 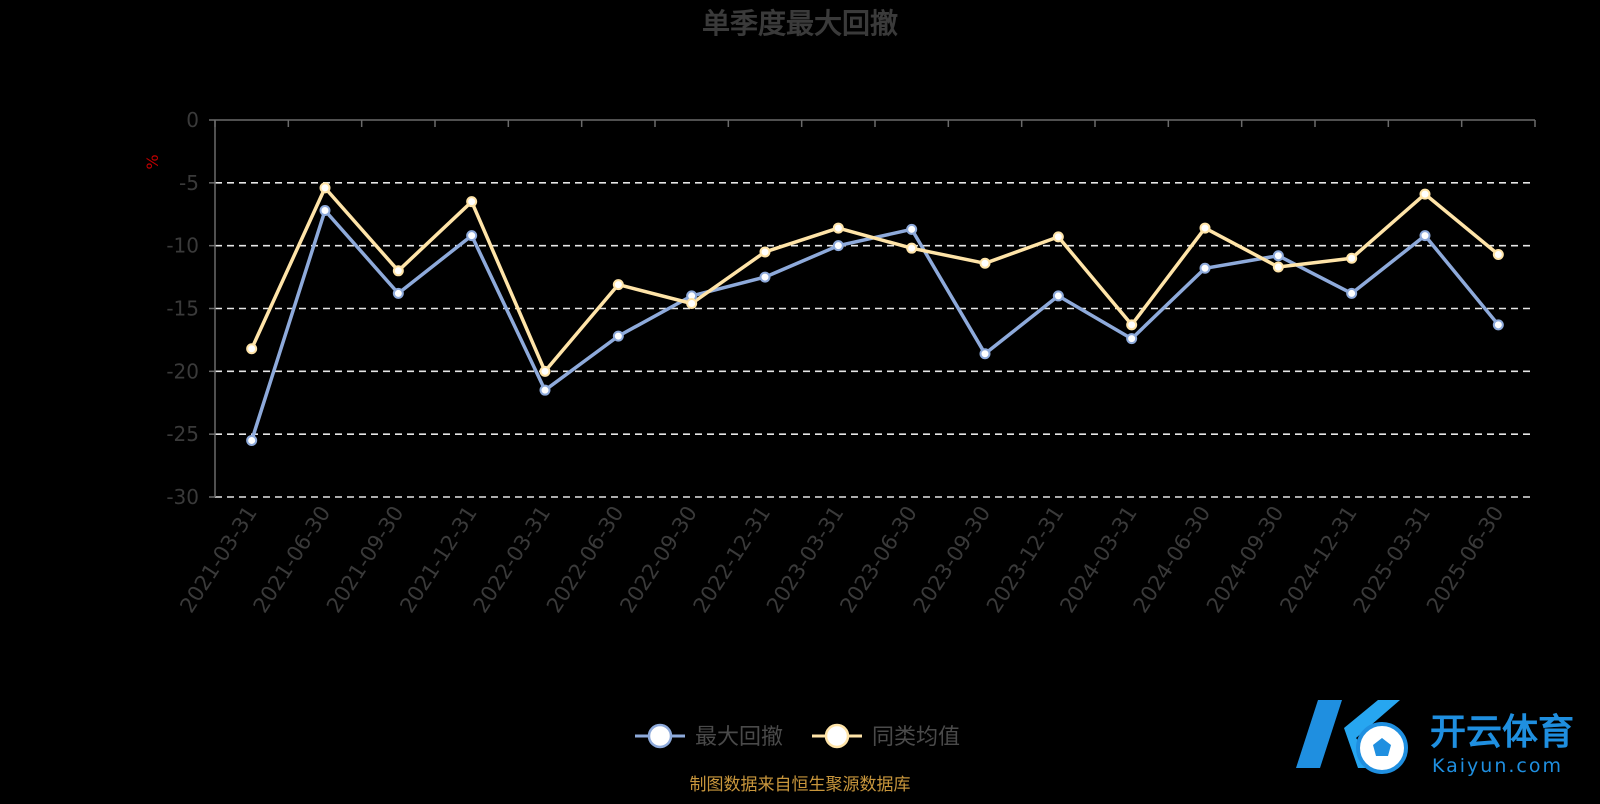 I want to click on y-tick-label: -30, so click(x=182, y=497).